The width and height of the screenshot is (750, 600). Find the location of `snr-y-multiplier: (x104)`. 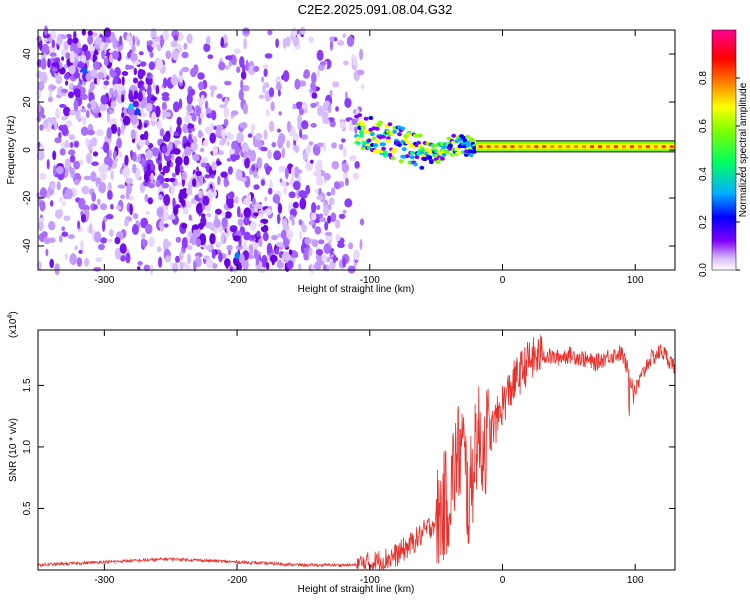

snr-y-multiplier: (x104) is located at coordinates (13, 324).